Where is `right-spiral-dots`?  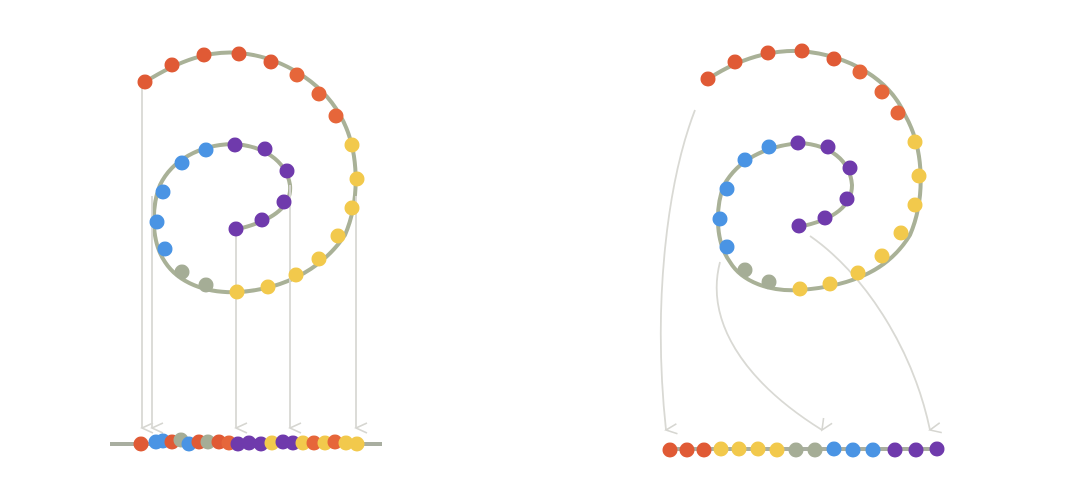
right-spiral-dots is located at coordinates (813, 170).